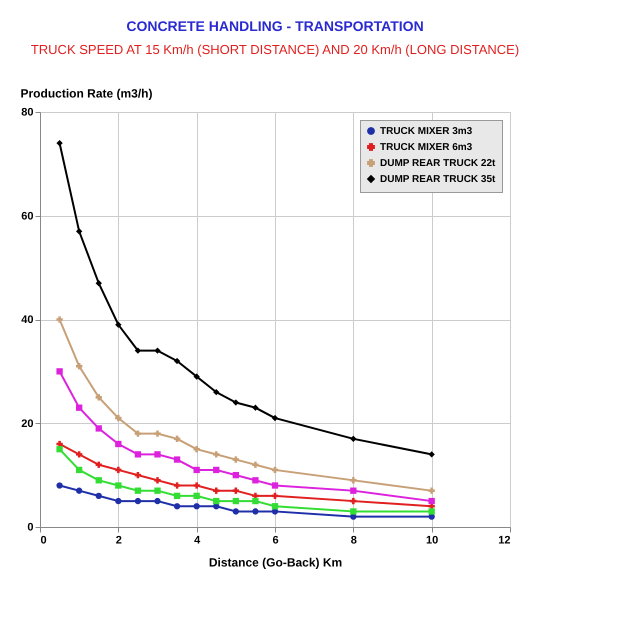  What do you see at coordinates (438, 179) in the screenshot?
I see `legend-label: DUMP REAR TRUCK 35t` at bounding box center [438, 179].